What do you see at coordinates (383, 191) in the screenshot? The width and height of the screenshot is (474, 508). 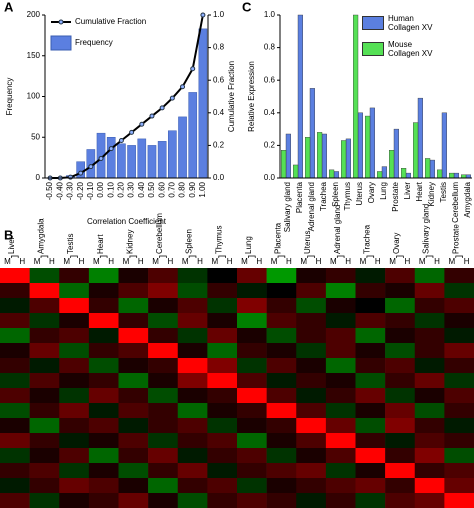 I see `x-tick-label: Lung` at bounding box center [383, 191].